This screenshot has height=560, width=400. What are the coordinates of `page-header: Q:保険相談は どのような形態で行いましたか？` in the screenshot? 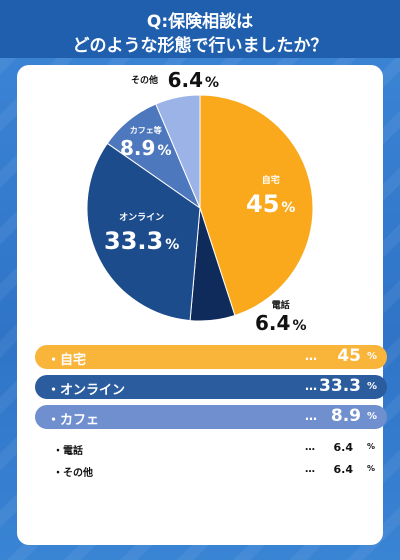 It's located at (200, 29).